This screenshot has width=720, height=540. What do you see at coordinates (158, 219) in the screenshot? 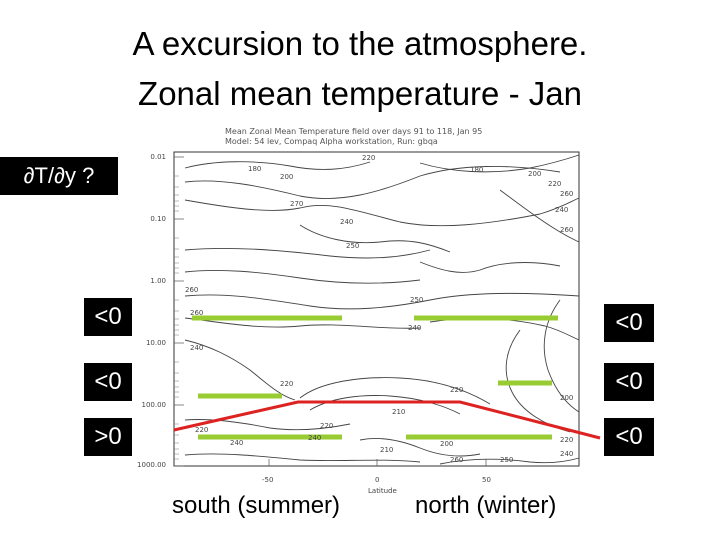
I see `y-tick-label: 0.10` at bounding box center [158, 219].